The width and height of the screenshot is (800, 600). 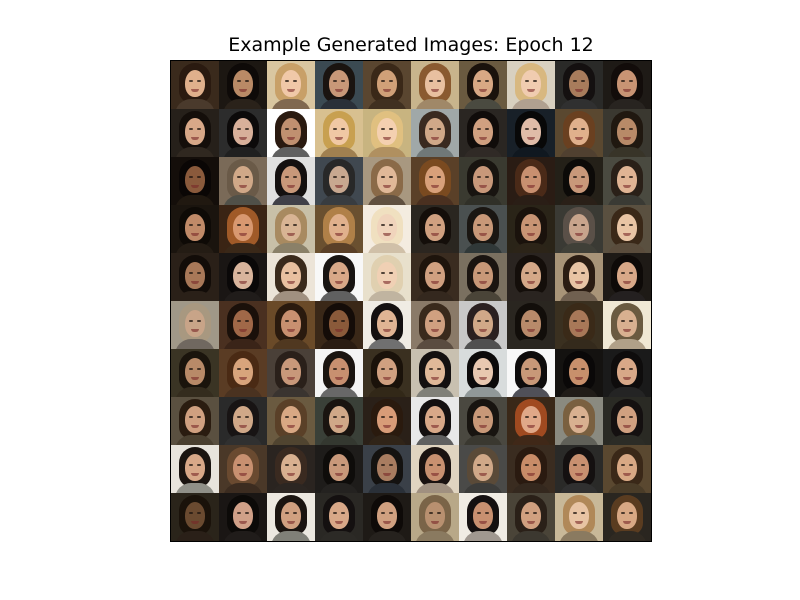 What do you see at coordinates (411, 45) in the screenshot?
I see `figure-title: Example Generated Images: Epoch 12` at bounding box center [411, 45].